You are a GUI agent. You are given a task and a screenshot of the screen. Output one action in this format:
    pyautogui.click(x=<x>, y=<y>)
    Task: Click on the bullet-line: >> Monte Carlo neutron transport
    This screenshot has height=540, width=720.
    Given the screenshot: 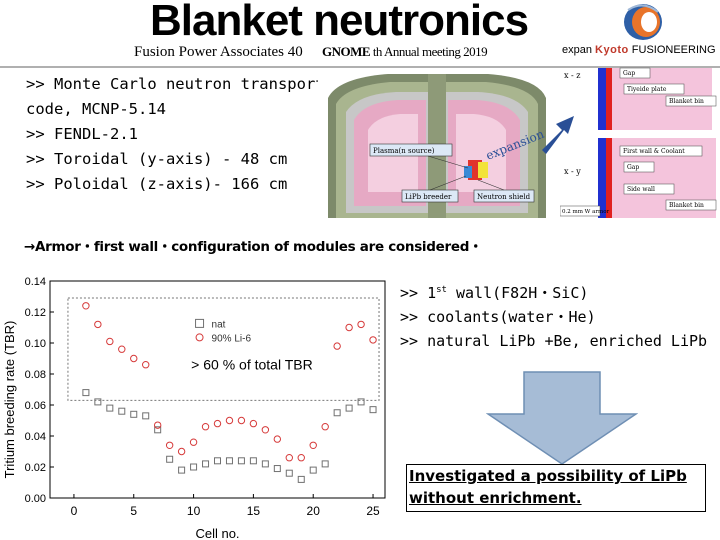 What is the action you would take?
    pyautogui.click(x=175, y=84)
    